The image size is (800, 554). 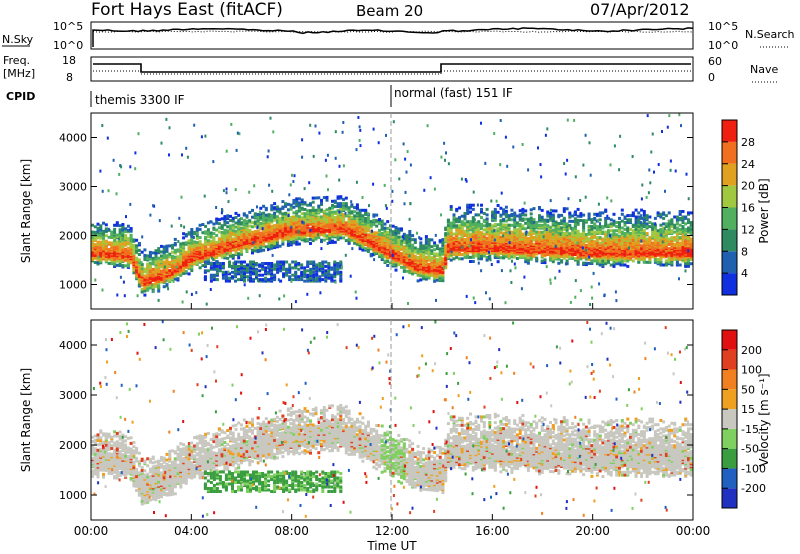 I want to click on freq-label-1: Freq., so click(x=16, y=60).